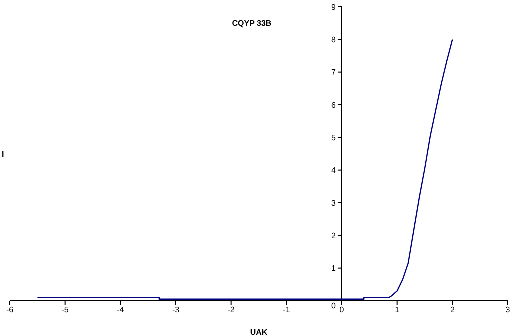  Describe the element at coordinates (397, 310) in the screenshot. I see `x-tick-label: 1` at that location.